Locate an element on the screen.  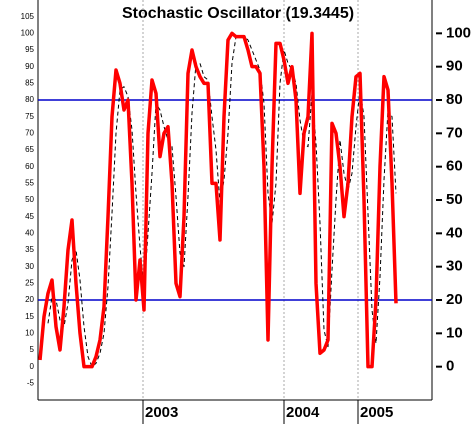
y2-tick-label: 0 is located at coordinates (450, 366).